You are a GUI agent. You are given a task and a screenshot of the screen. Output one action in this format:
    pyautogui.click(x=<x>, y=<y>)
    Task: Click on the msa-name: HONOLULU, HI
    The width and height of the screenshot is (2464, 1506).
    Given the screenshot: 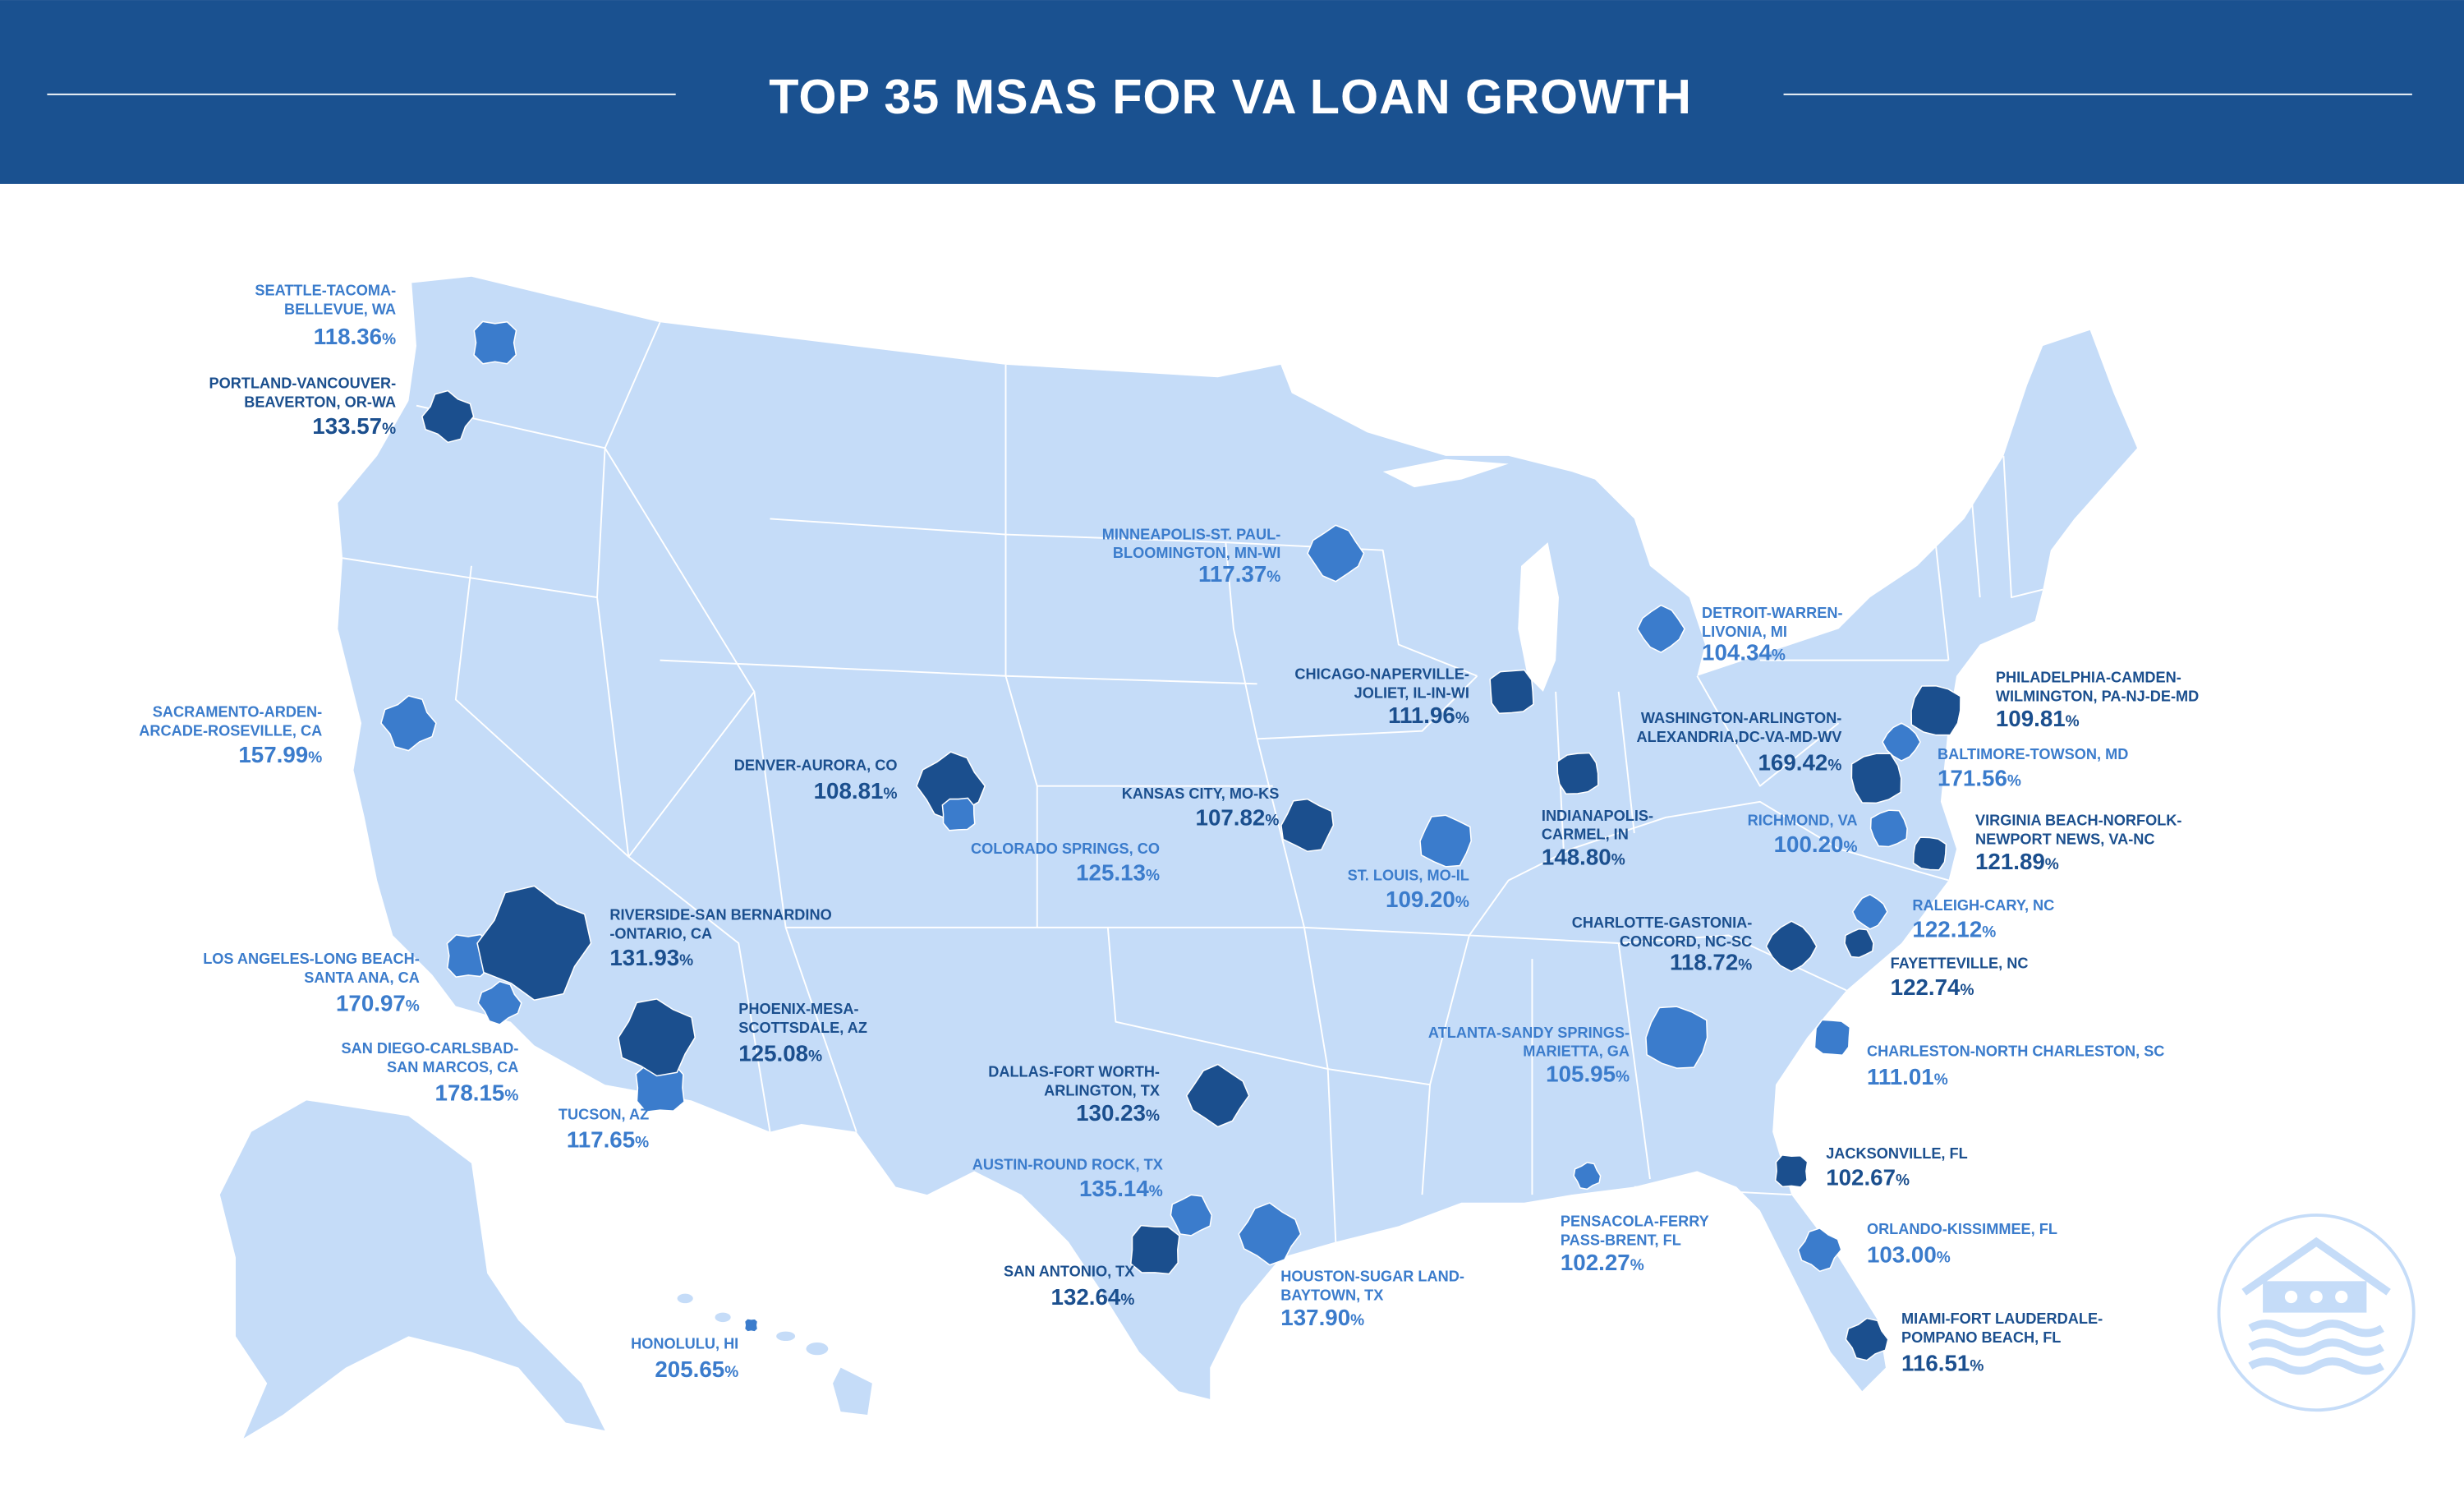 What is the action you would take?
    pyautogui.click(x=684, y=1344)
    